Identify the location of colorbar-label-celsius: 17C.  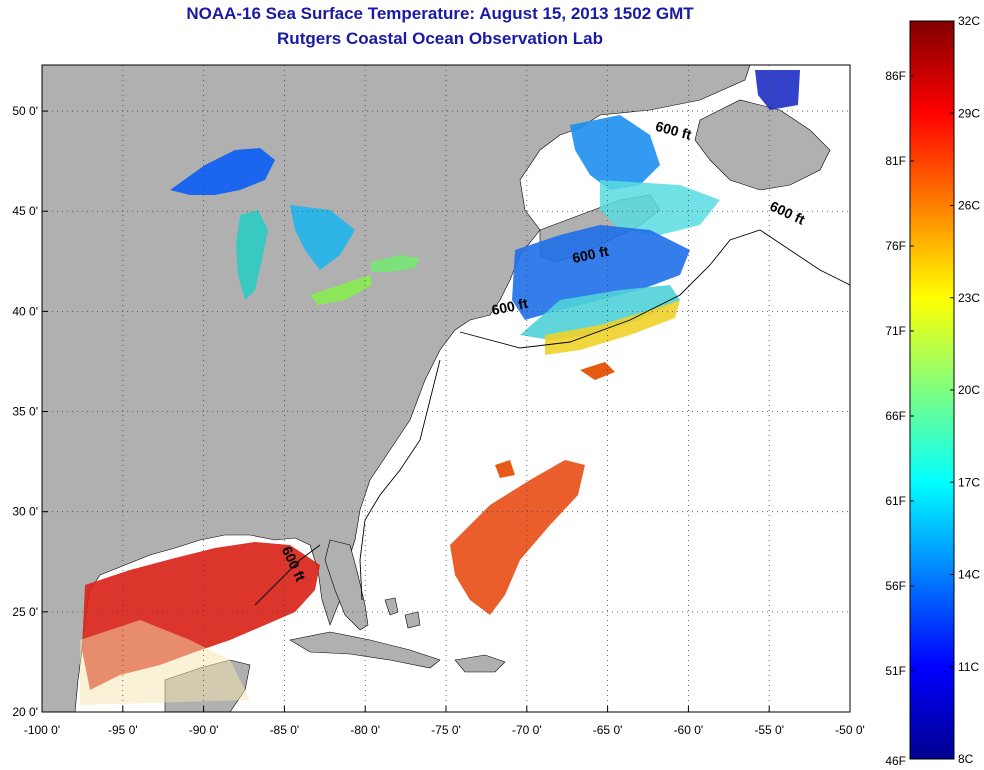
(969, 482).